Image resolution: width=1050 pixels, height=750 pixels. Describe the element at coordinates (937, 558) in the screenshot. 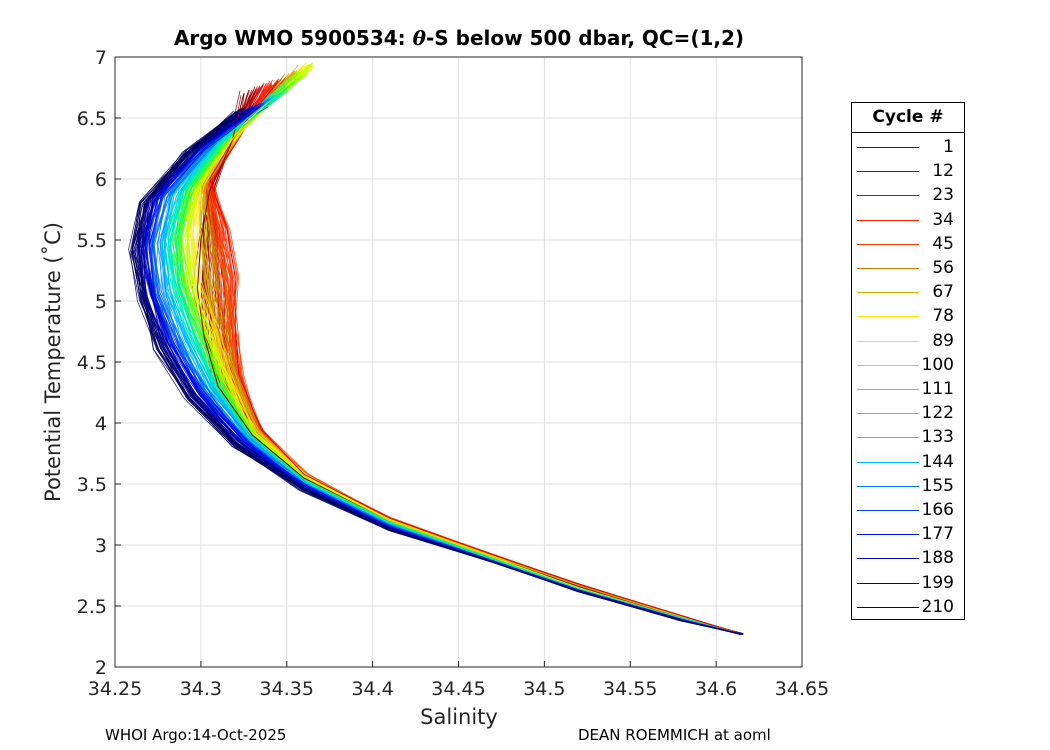

I see `legend-label: 188` at that location.